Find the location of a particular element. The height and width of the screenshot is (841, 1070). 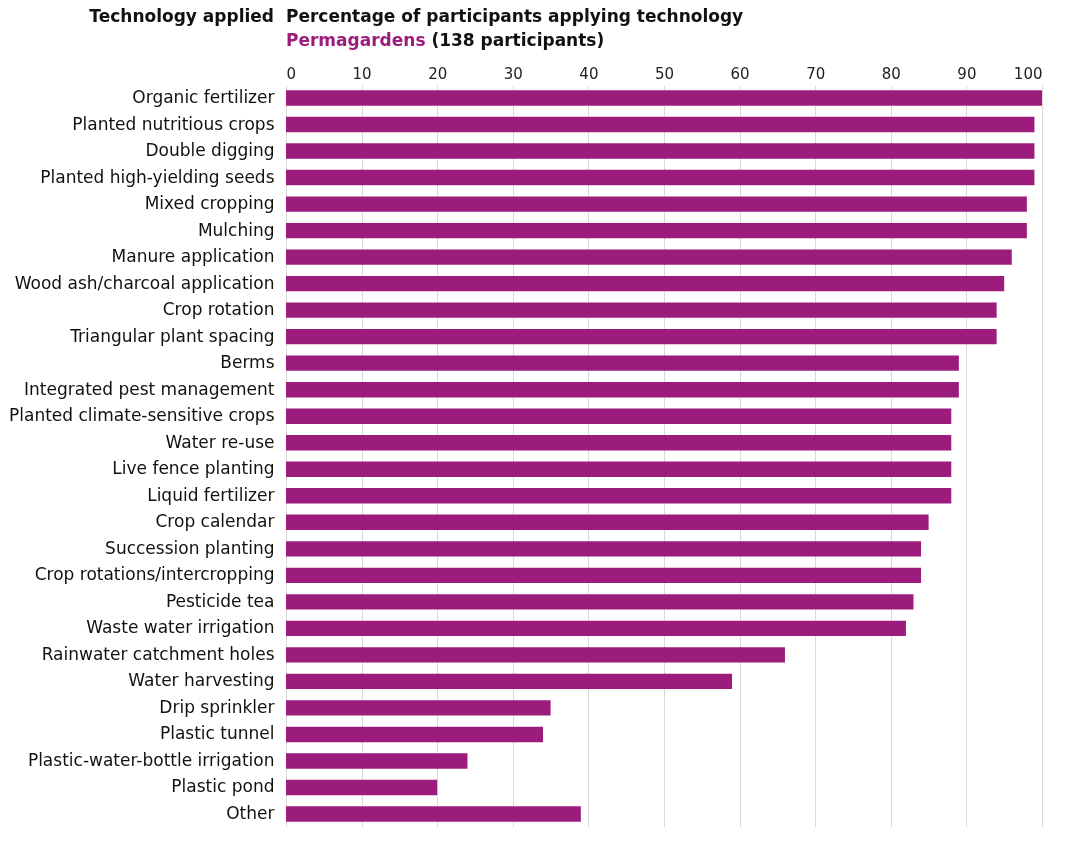

y-tick-label: Other is located at coordinates (250, 813).